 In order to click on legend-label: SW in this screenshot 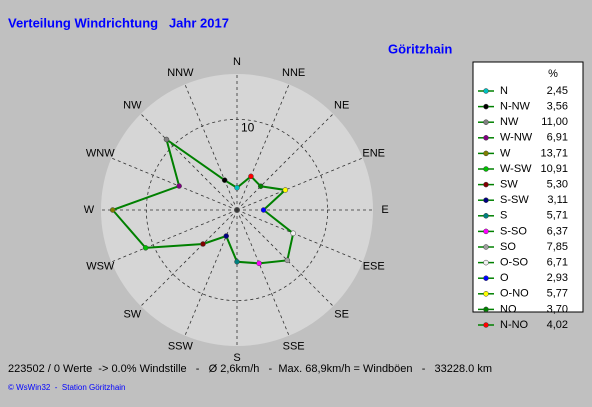, I will do `click(509, 185)`.